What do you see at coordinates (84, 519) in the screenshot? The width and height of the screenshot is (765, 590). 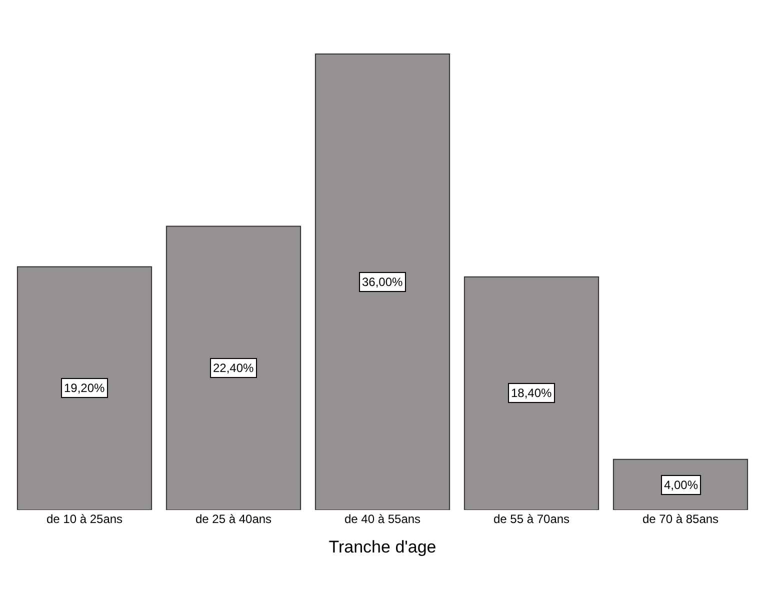 I see `x-tick-label: de 10 à 25ans` at bounding box center [84, 519].